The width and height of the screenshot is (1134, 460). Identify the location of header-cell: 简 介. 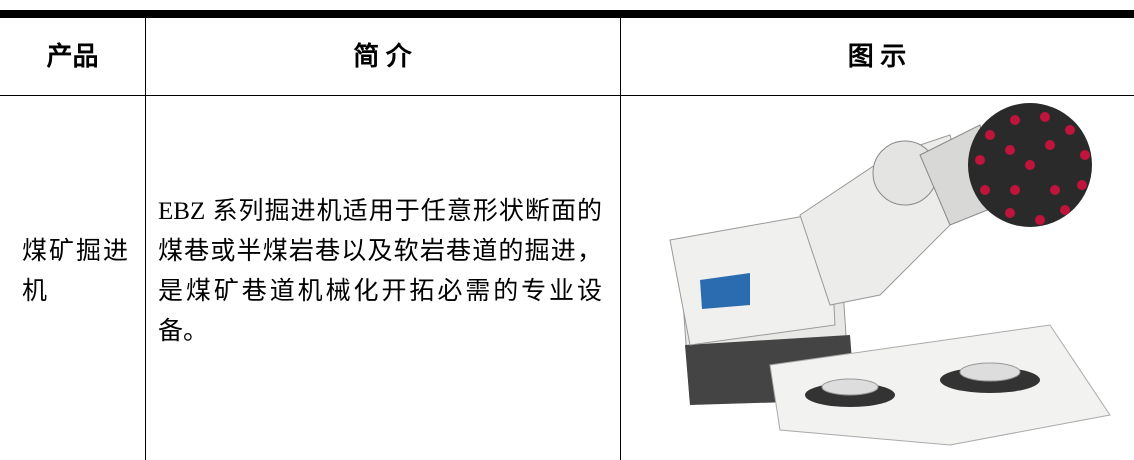
(382, 56).